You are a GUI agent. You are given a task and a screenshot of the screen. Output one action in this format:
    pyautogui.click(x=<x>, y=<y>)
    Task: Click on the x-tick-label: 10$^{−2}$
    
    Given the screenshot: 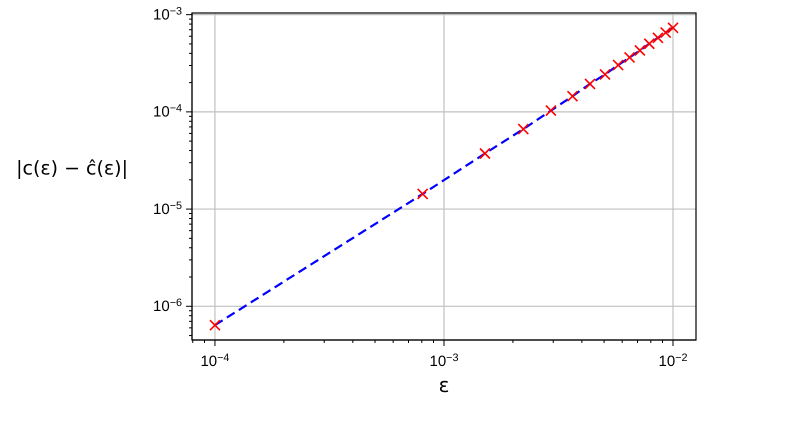 What is the action you would take?
    pyautogui.click(x=673, y=361)
    